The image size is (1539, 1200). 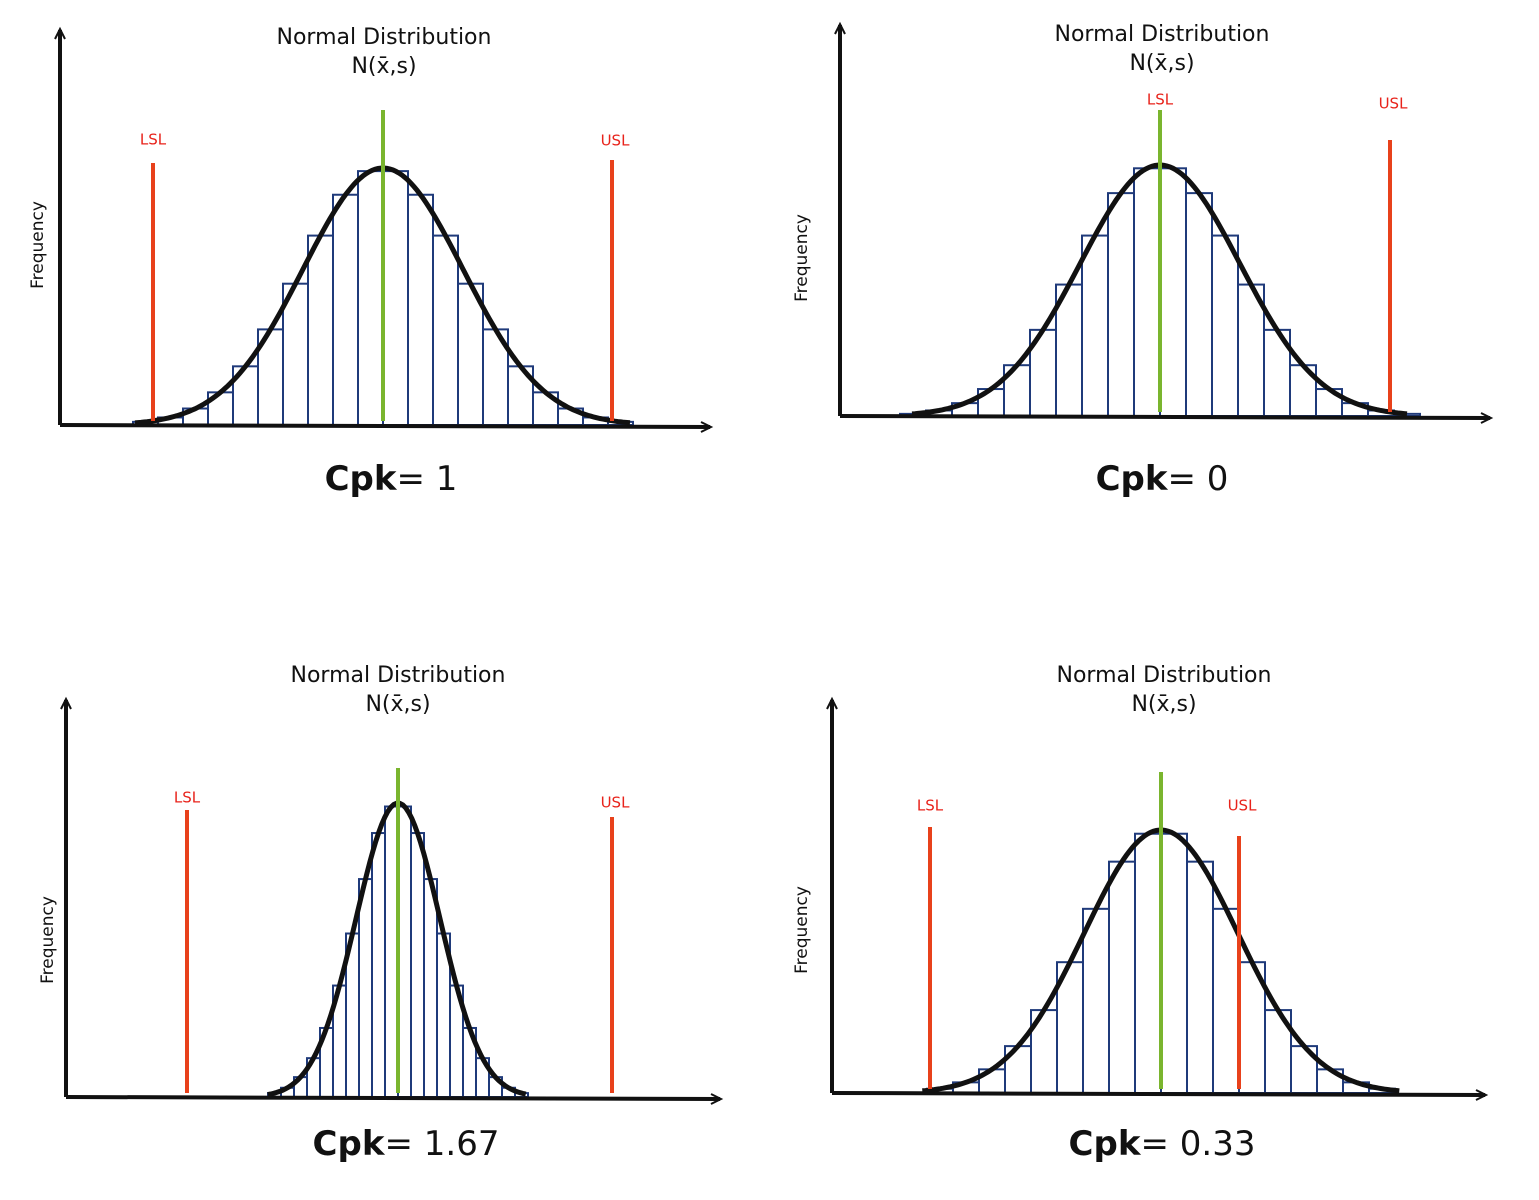 I want to click on cpk-text: Cpk= 1, so click(x=391, y=479).